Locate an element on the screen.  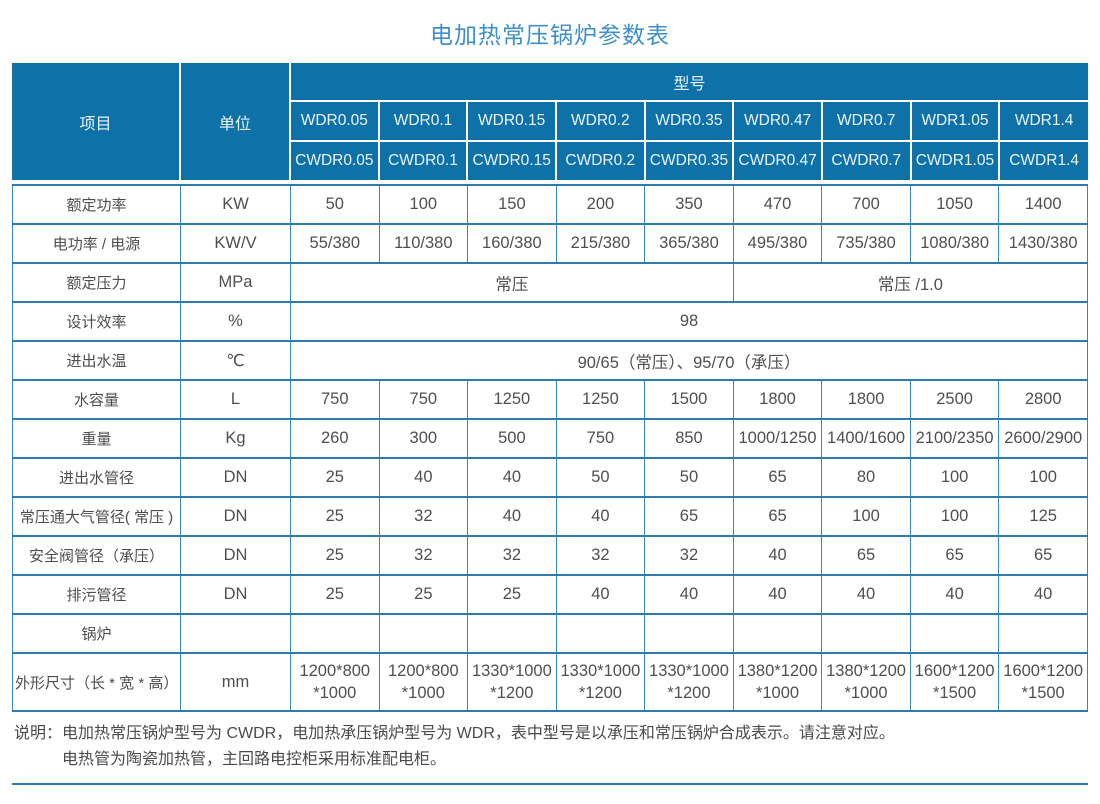
table-row: 设计效率 % 98 is located at coordinates (550, 321).